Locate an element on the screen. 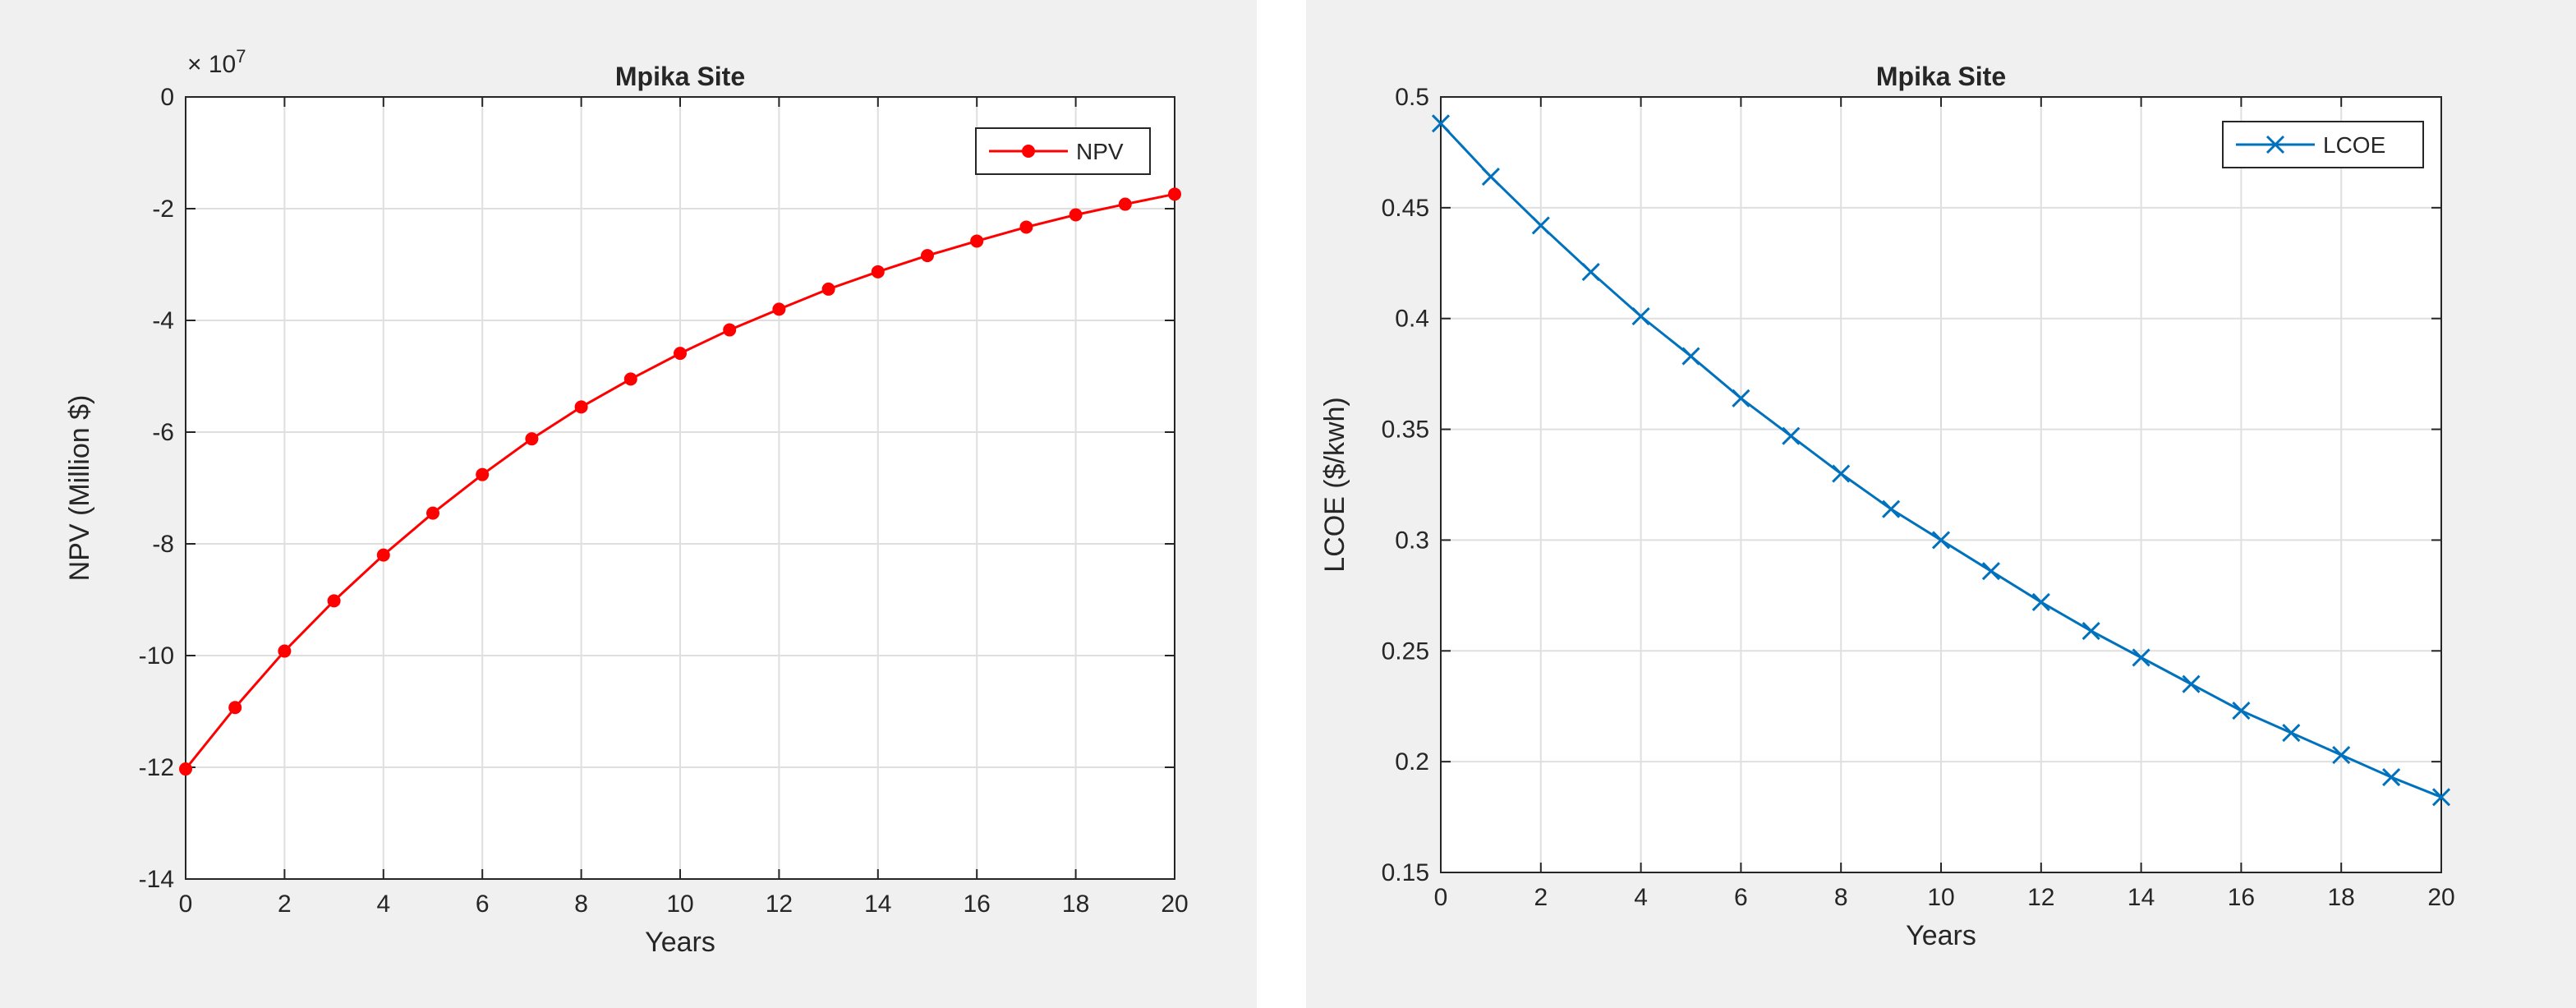 Image resolution: width=2576 pixels, height=1008 pixels. y-tick-label: -6 is located at coordinates (163, 432).